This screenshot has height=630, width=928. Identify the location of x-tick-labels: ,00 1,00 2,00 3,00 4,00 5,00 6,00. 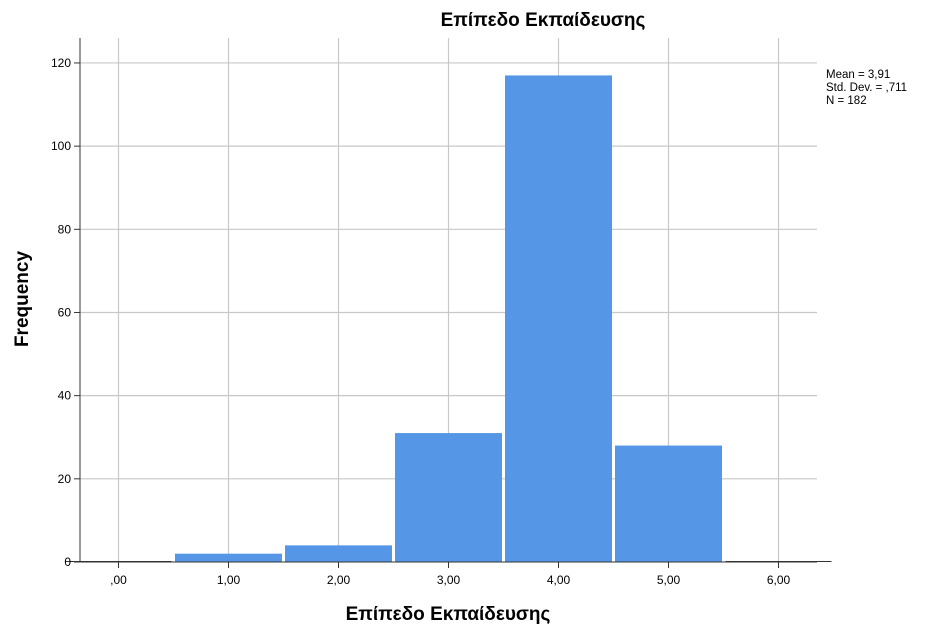
(450, 580).